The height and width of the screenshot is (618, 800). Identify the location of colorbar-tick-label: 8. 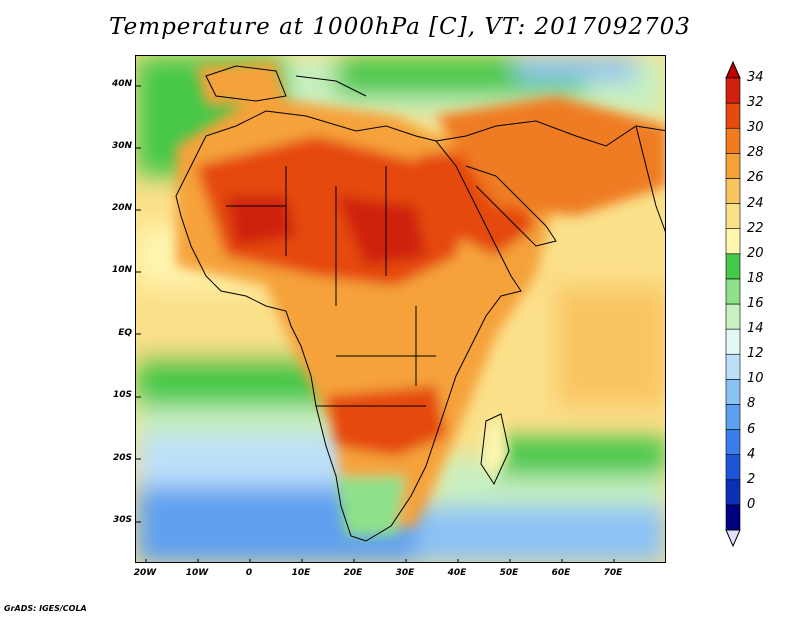
(751, 404).